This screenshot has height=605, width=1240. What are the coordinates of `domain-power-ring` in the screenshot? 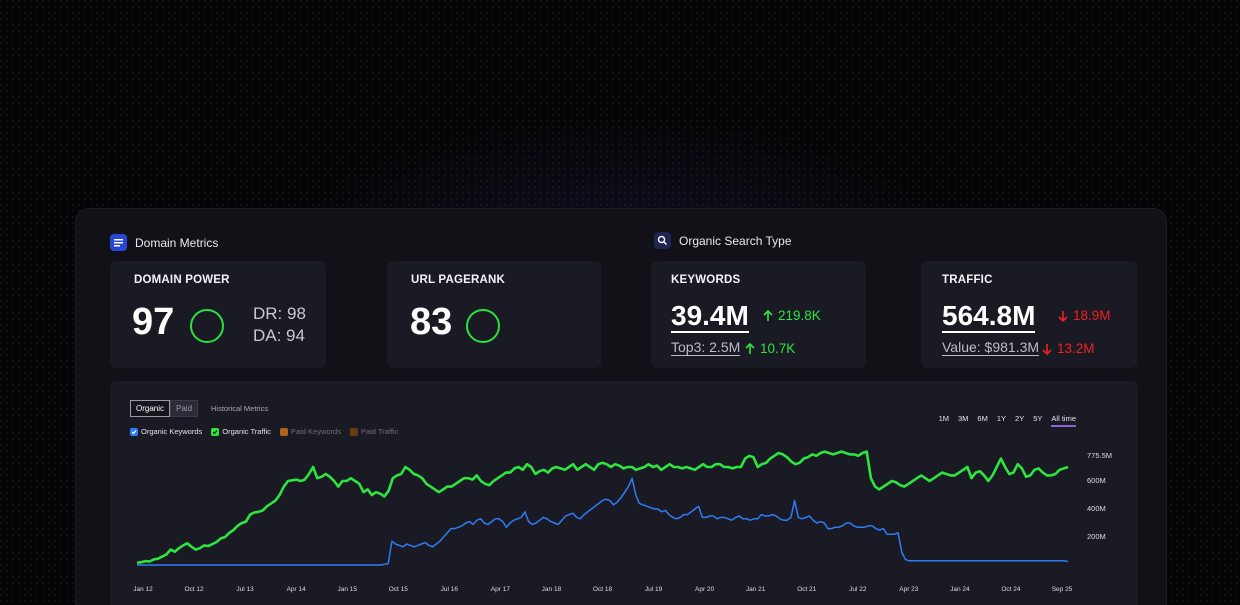 It's located at (207, 326).